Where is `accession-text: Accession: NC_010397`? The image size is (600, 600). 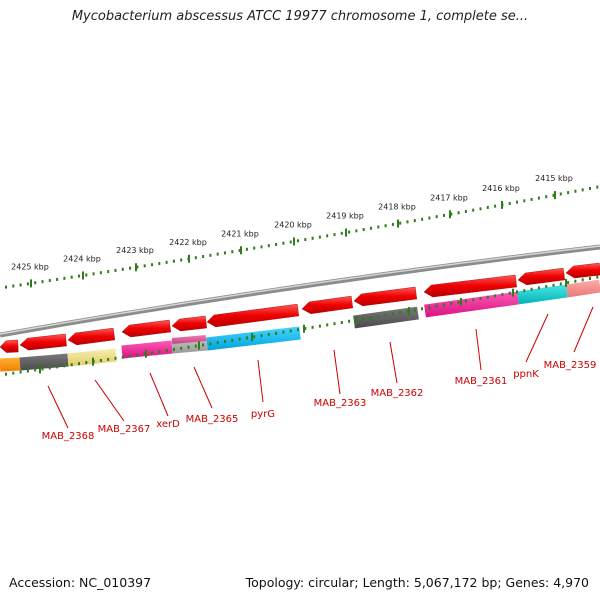 accession-text: Accession: NC_010397 is located at coordinates (80, 582).